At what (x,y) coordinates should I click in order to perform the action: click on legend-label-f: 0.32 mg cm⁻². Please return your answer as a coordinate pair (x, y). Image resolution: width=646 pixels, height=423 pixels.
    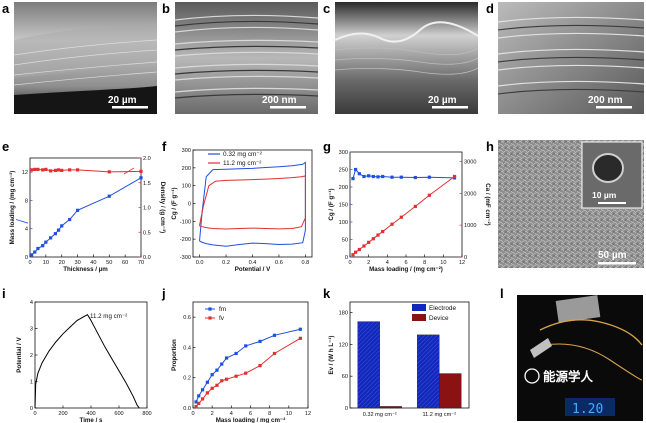
    Looking at the image, I should click on (242, 154).